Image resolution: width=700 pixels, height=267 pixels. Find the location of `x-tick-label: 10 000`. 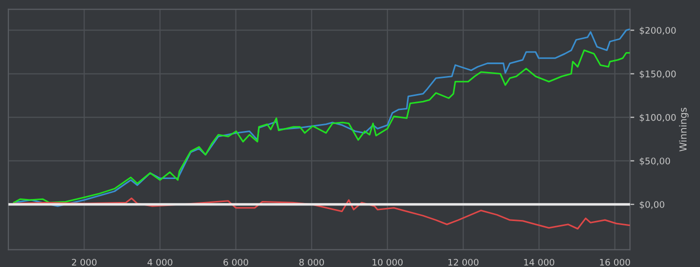

x-tick-label: 10 000 is located at coordinates (387, 262).